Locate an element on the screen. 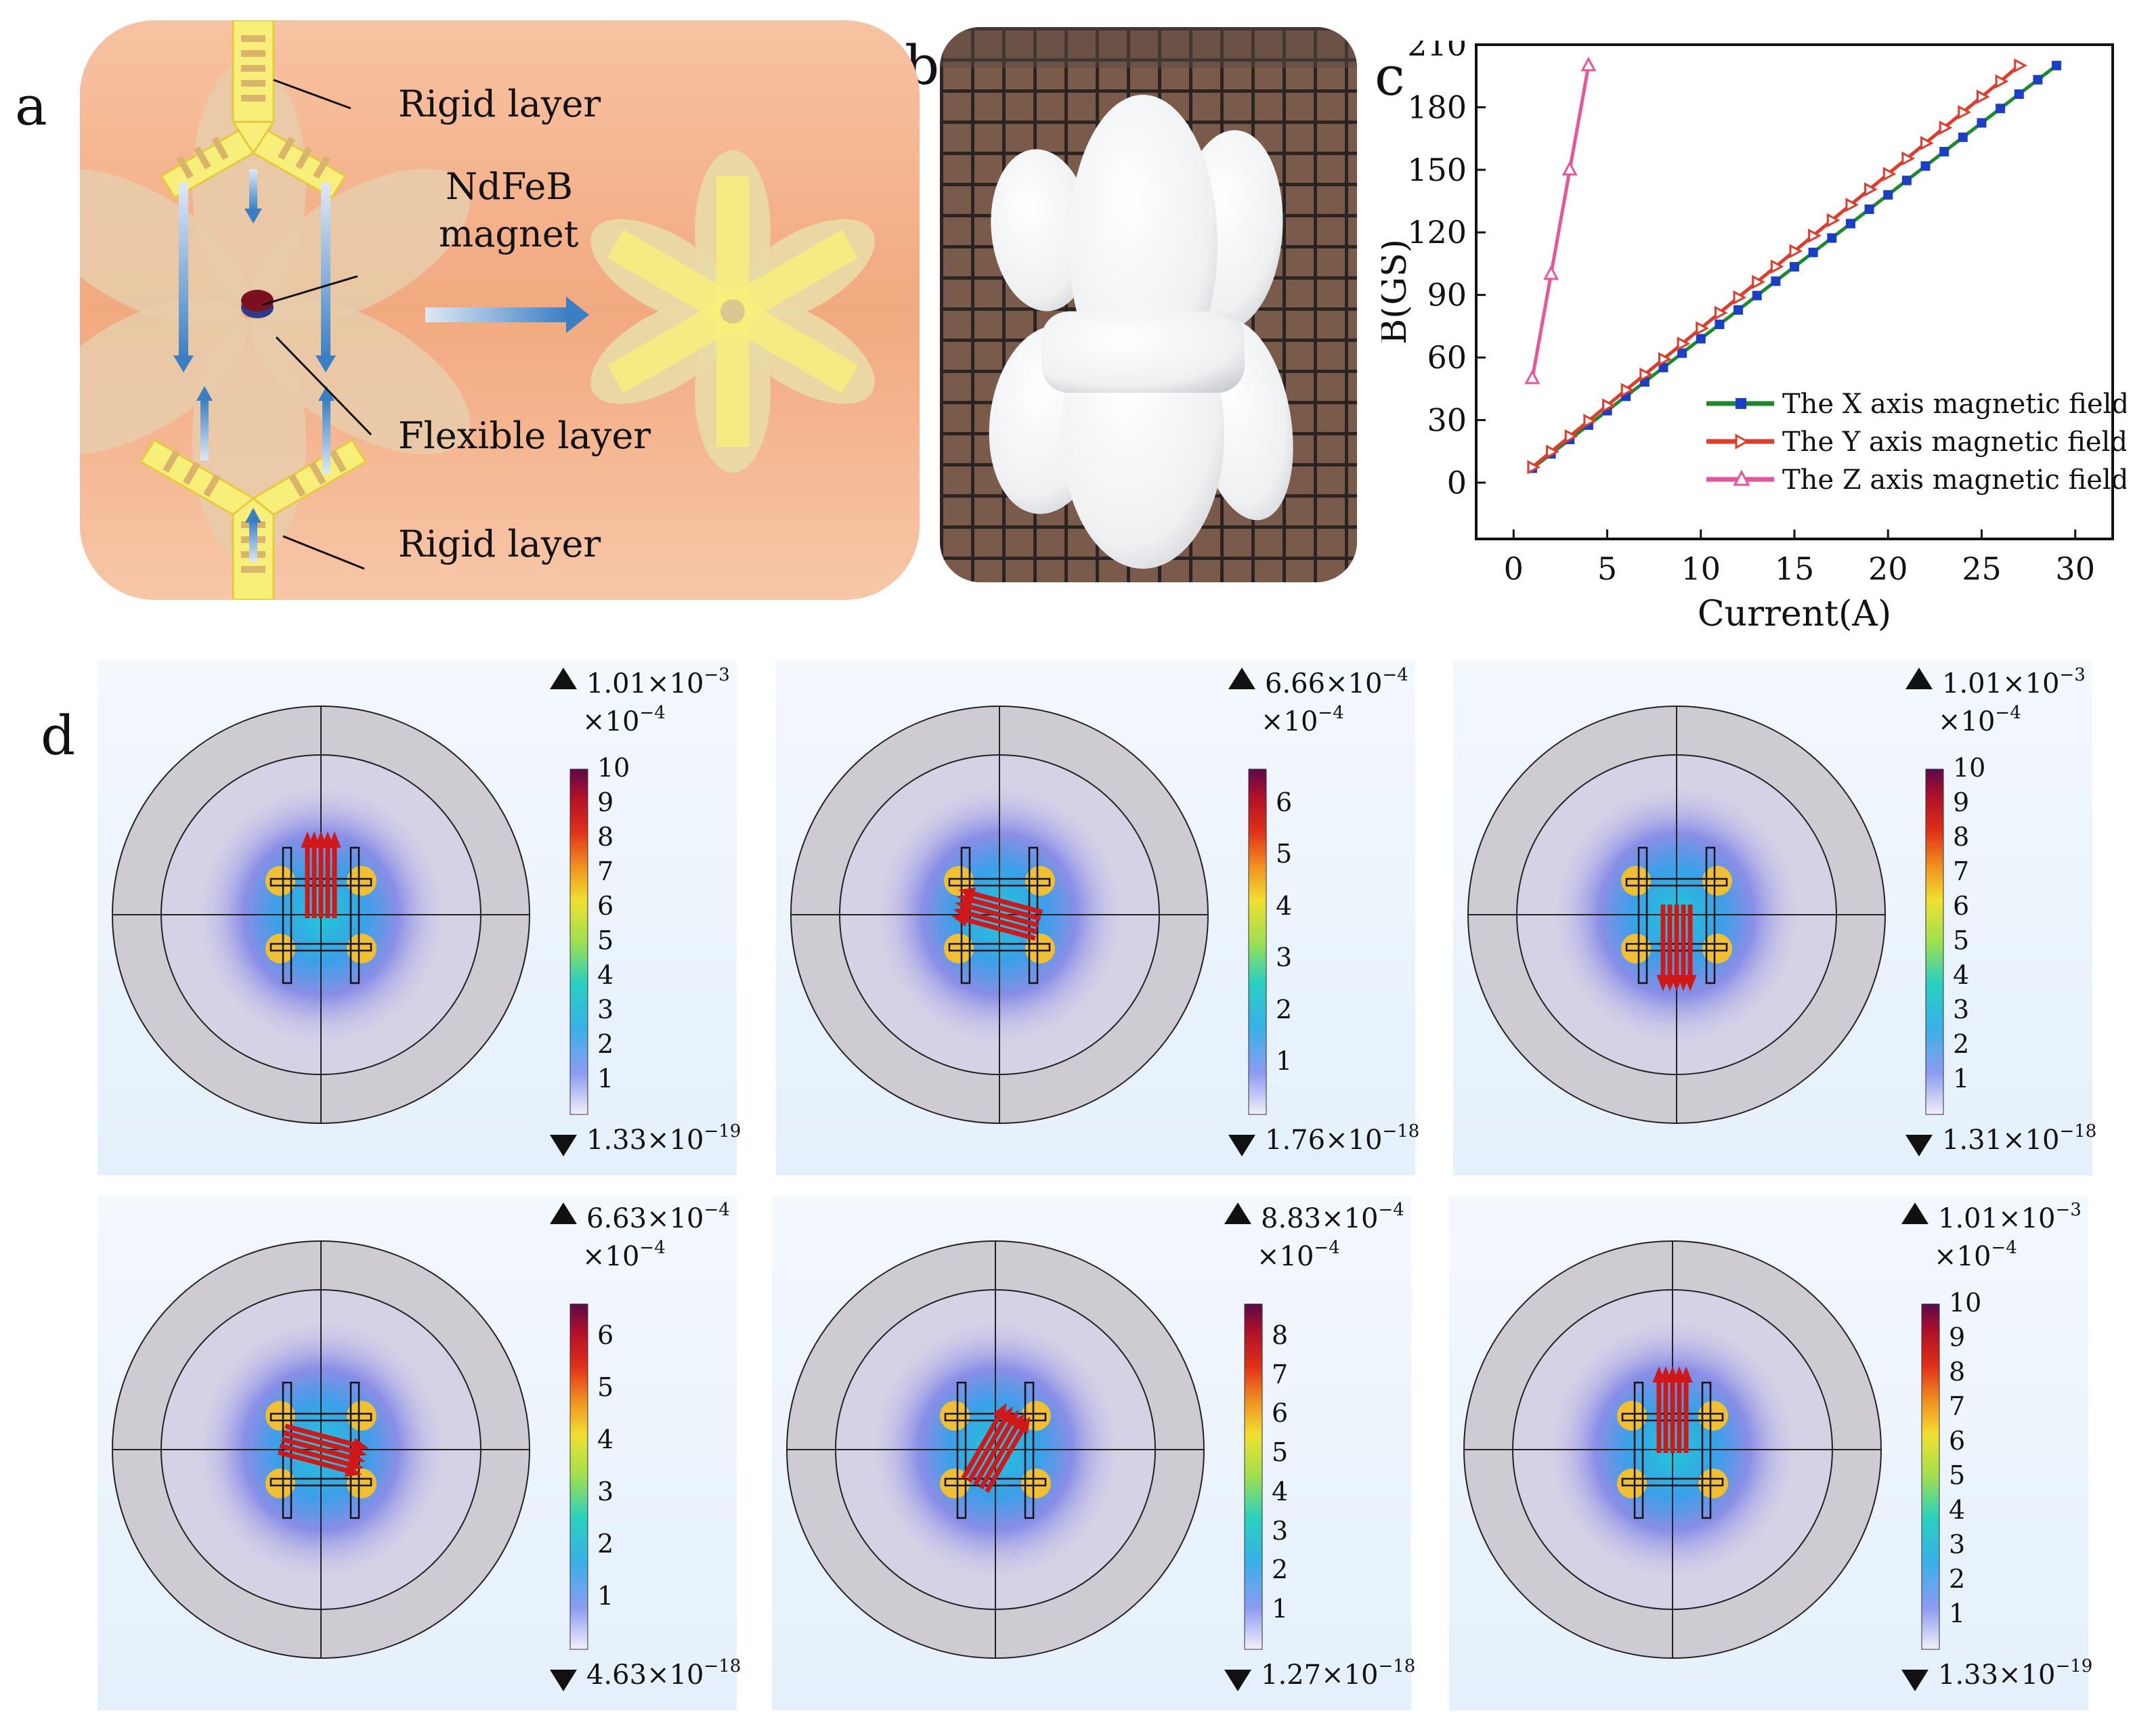 The width and height of the screenshot is (2133, 1736). panel-b-photo is located at coordinates (1148, 304).